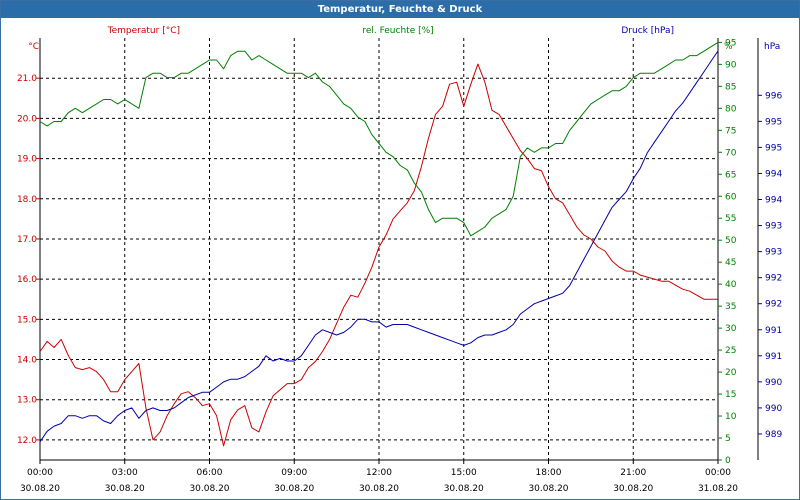 This screenshot has width=800, height=500. I want to click on humidity-tick-label: 55, so click(730, 219).